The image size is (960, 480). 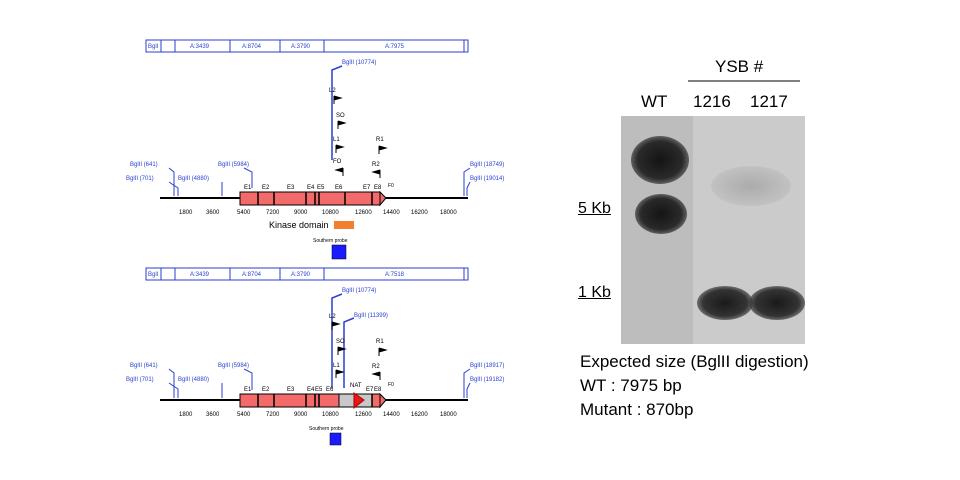 What do you see at coordinates (725, 303) in the screenshot?
I see `mutant-1216-band` at bounding box center [725, 303].